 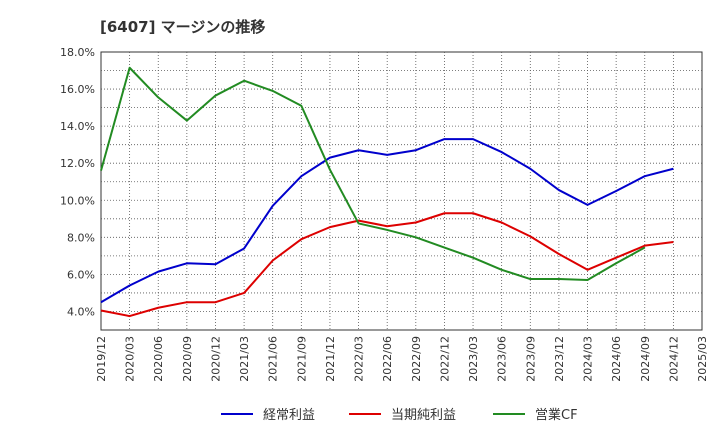 What do you see at coordinates (588, 359) in the screenshot?
I see `x-tick-label: 2024/03` at bounding box center [588, 359].